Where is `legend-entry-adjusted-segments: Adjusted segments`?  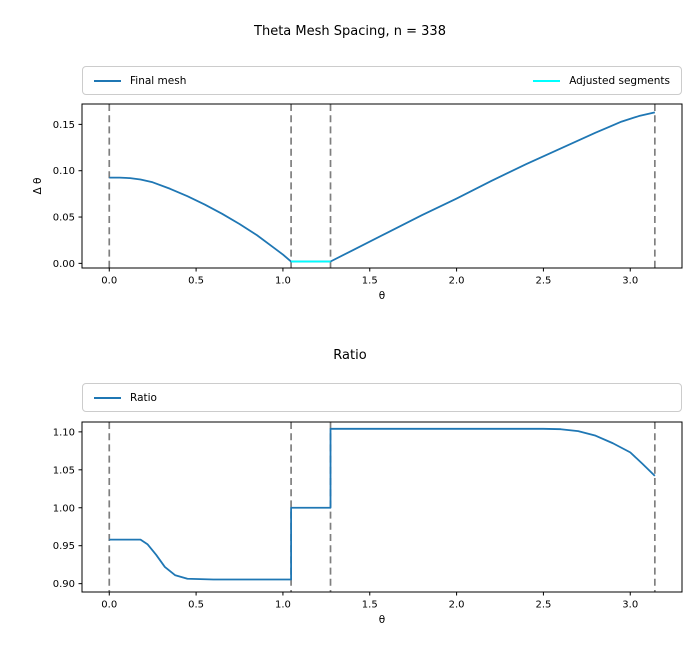
legend-entry-adjusted-segments: Adjusted segments is located at coordinates (601, 81).